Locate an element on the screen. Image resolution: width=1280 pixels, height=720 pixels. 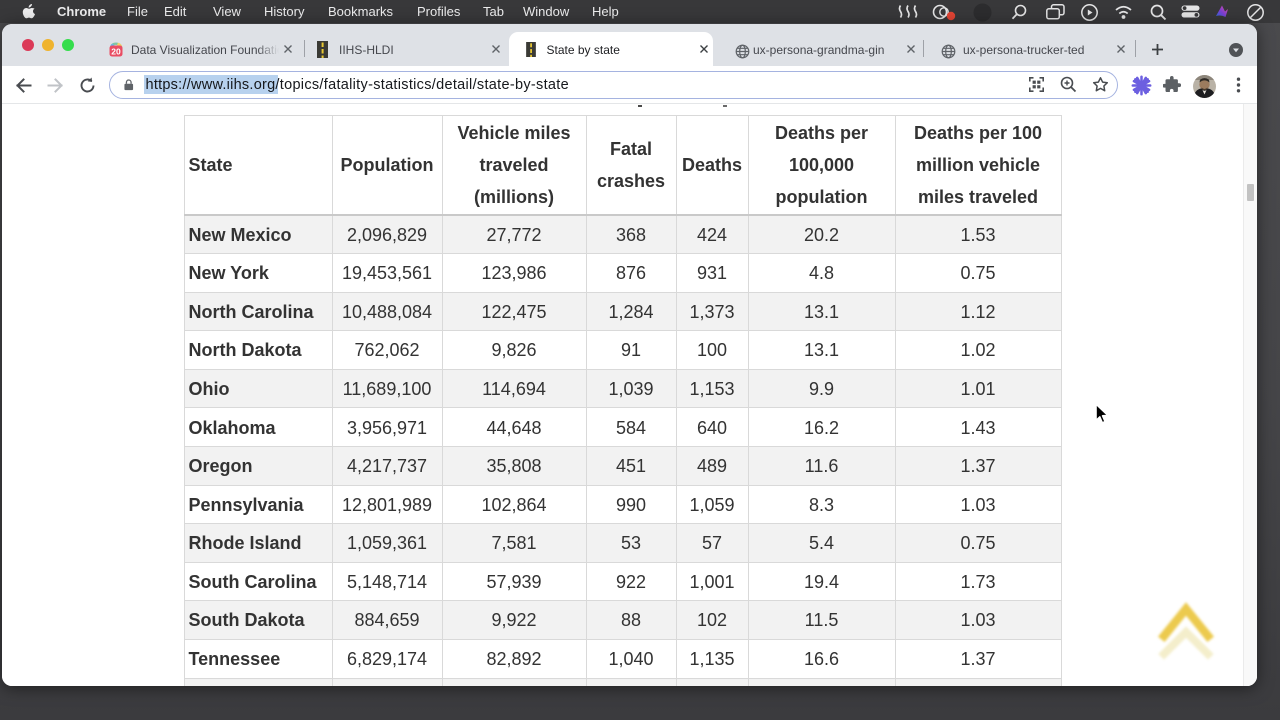
svg-text: 20 is located at coordinates (116, 51).